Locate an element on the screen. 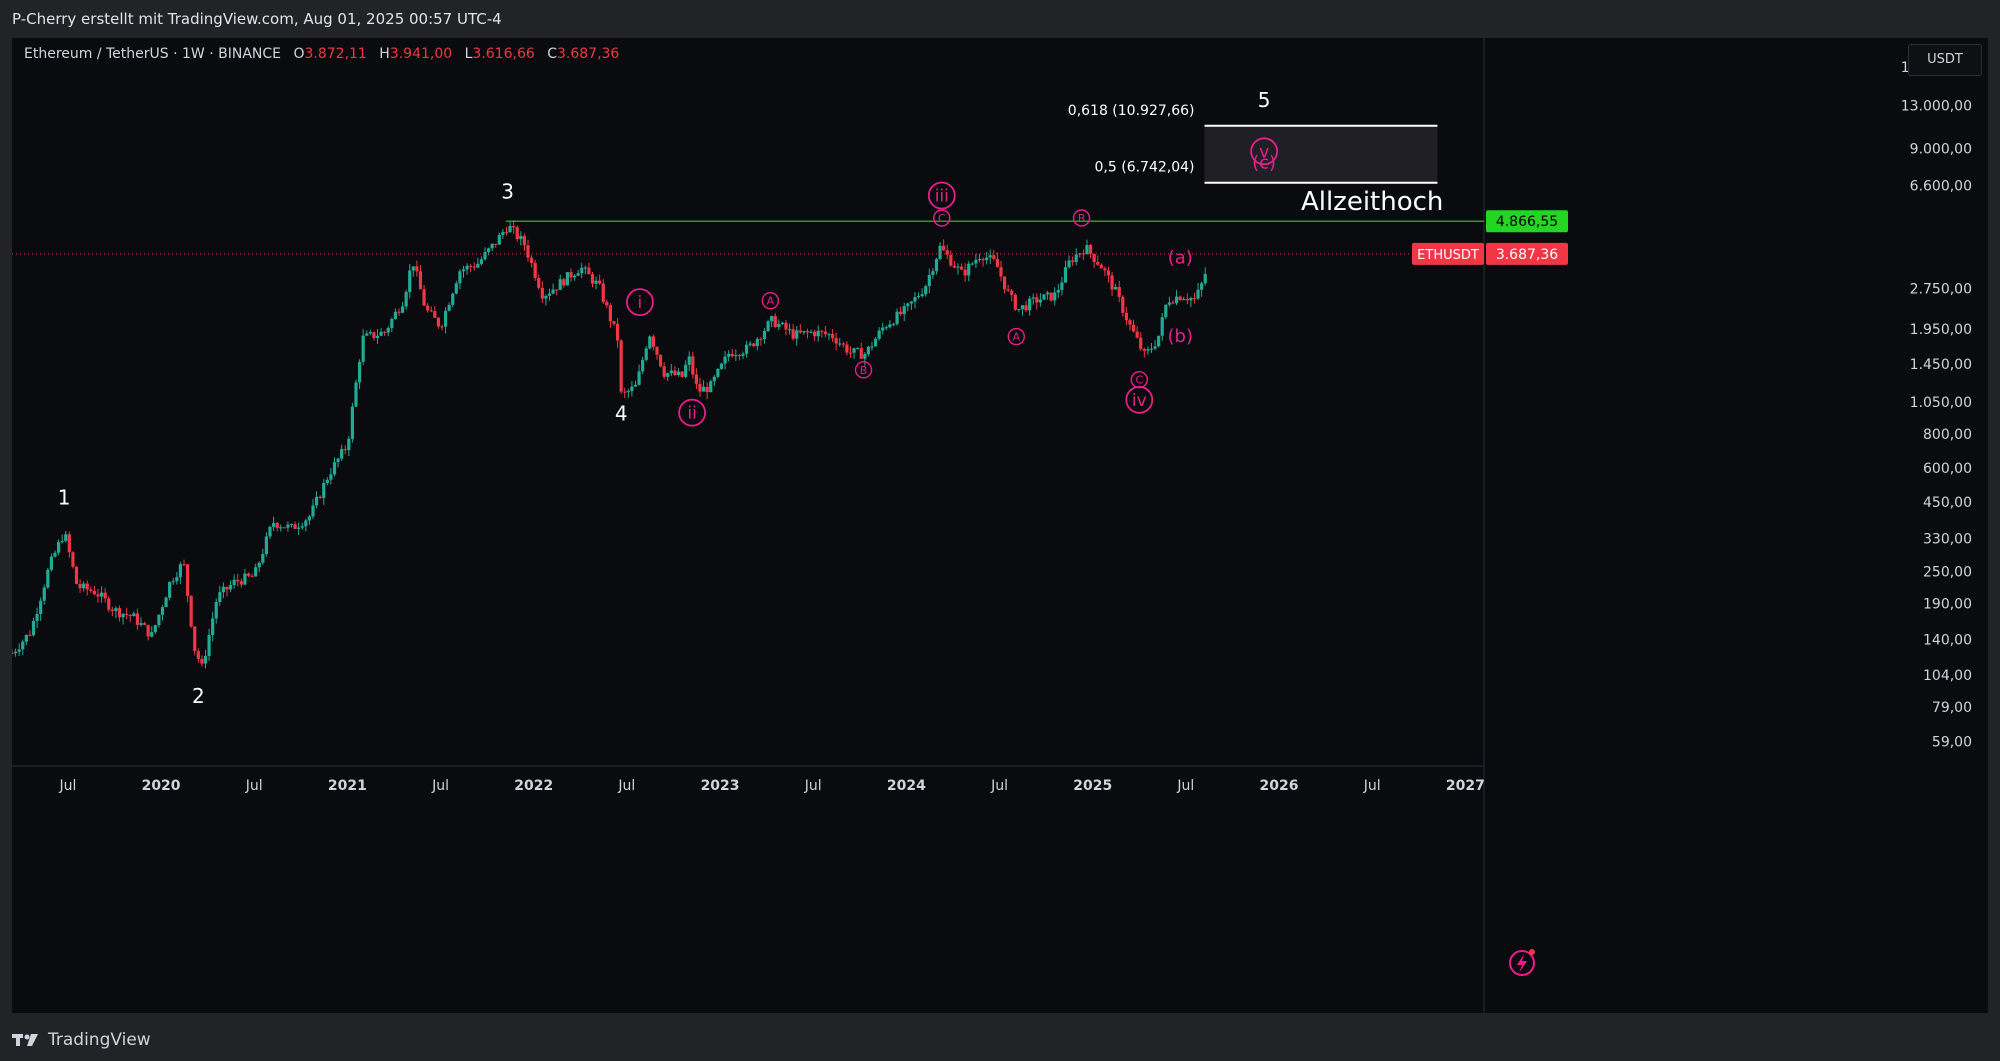 The height and width of the screenshot is (1061, 2000). wave-label-3: 3 is located at coordinates (507, 191).